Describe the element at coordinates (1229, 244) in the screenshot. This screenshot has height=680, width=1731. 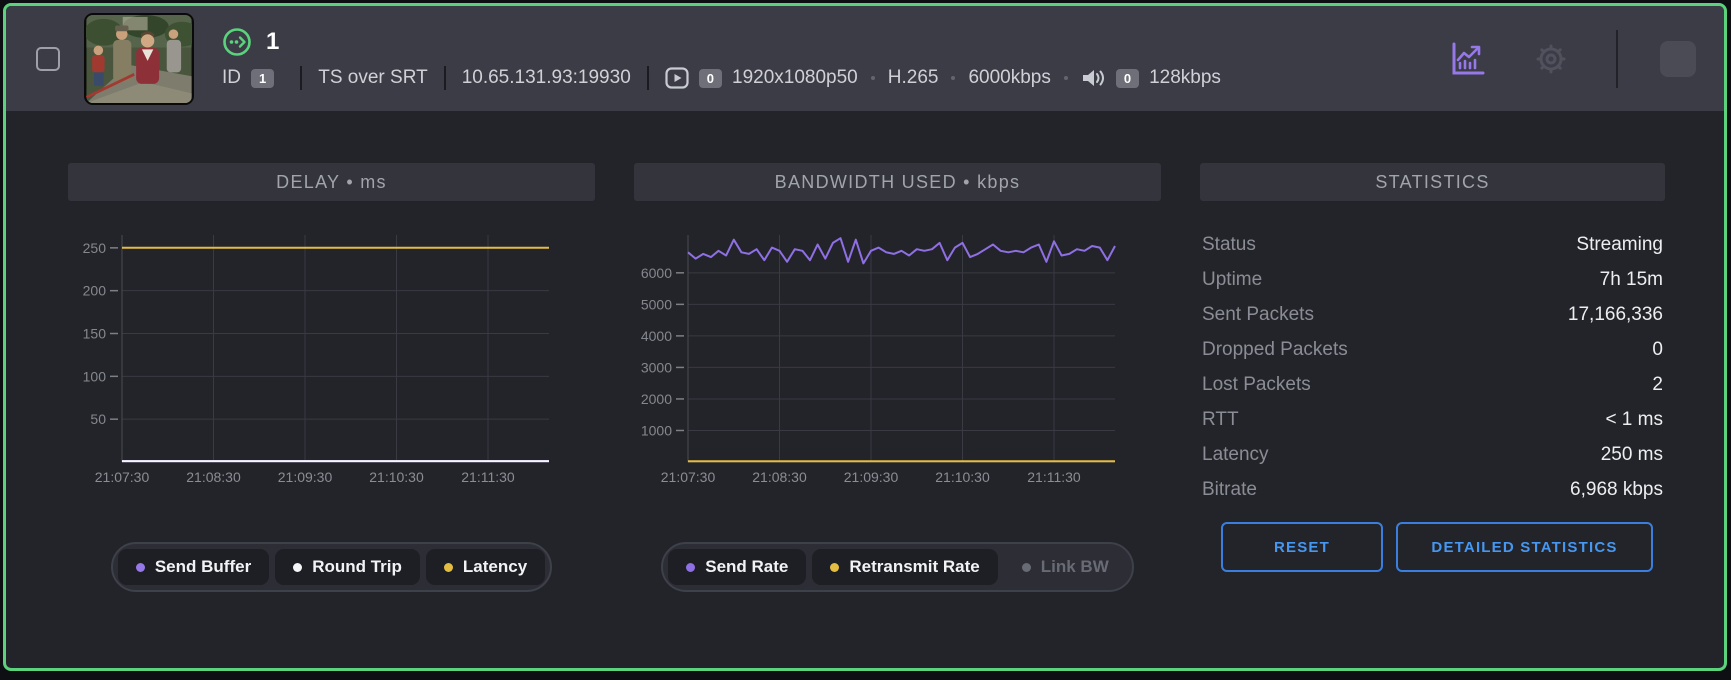
I see `stat-label: Status` at that location.